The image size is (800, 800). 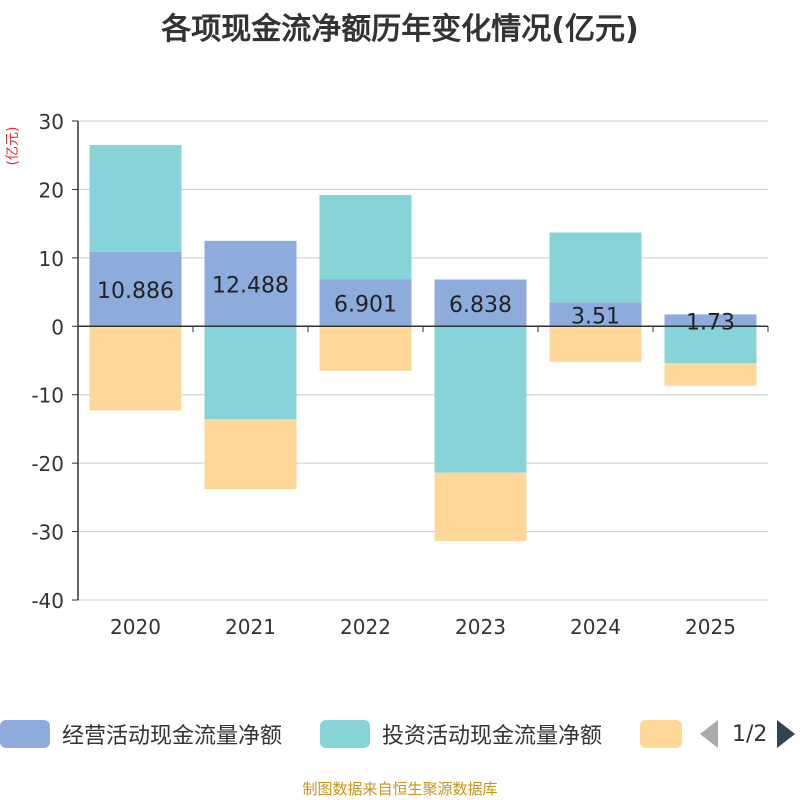 What do you see at coordinates (47, 601) in the screenshot?
I see `y-tick-label: -40` at bounding box center [47, 601].